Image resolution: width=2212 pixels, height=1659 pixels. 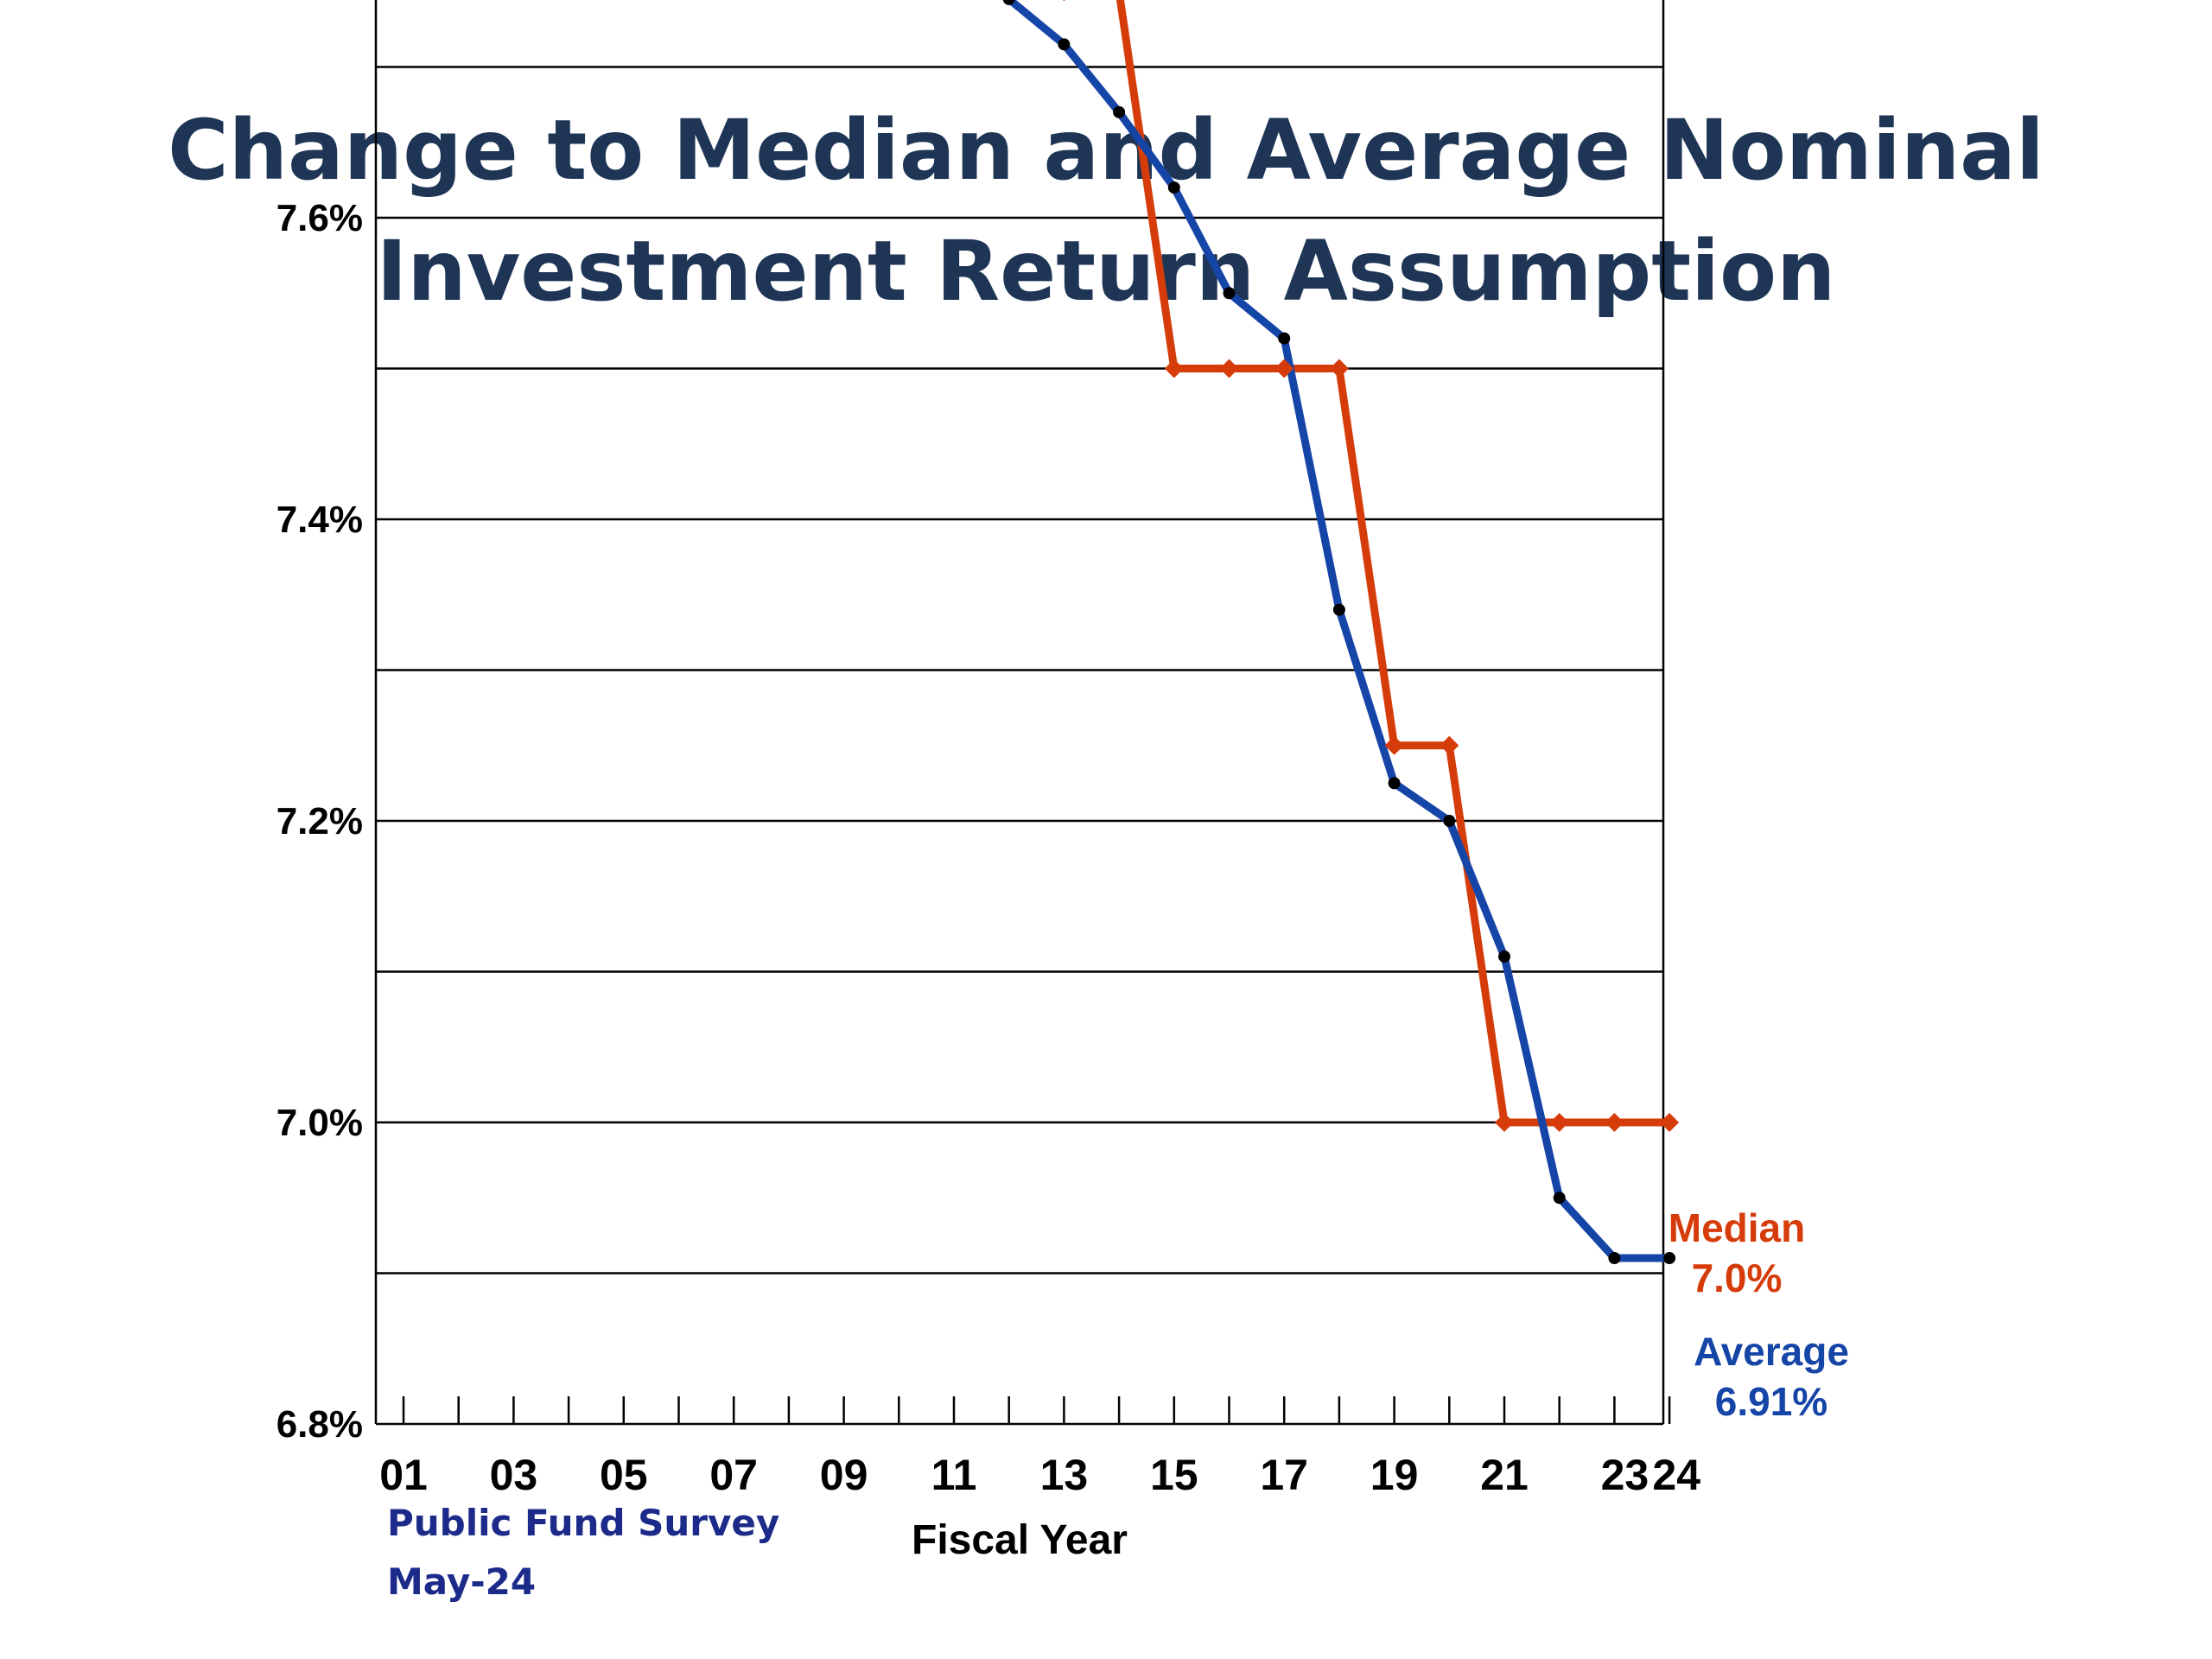 What do you see at coordinates (1284, 1475) in the screenshot?
I see `x-tick-label: 17` at bounding box center [1284, 1475].